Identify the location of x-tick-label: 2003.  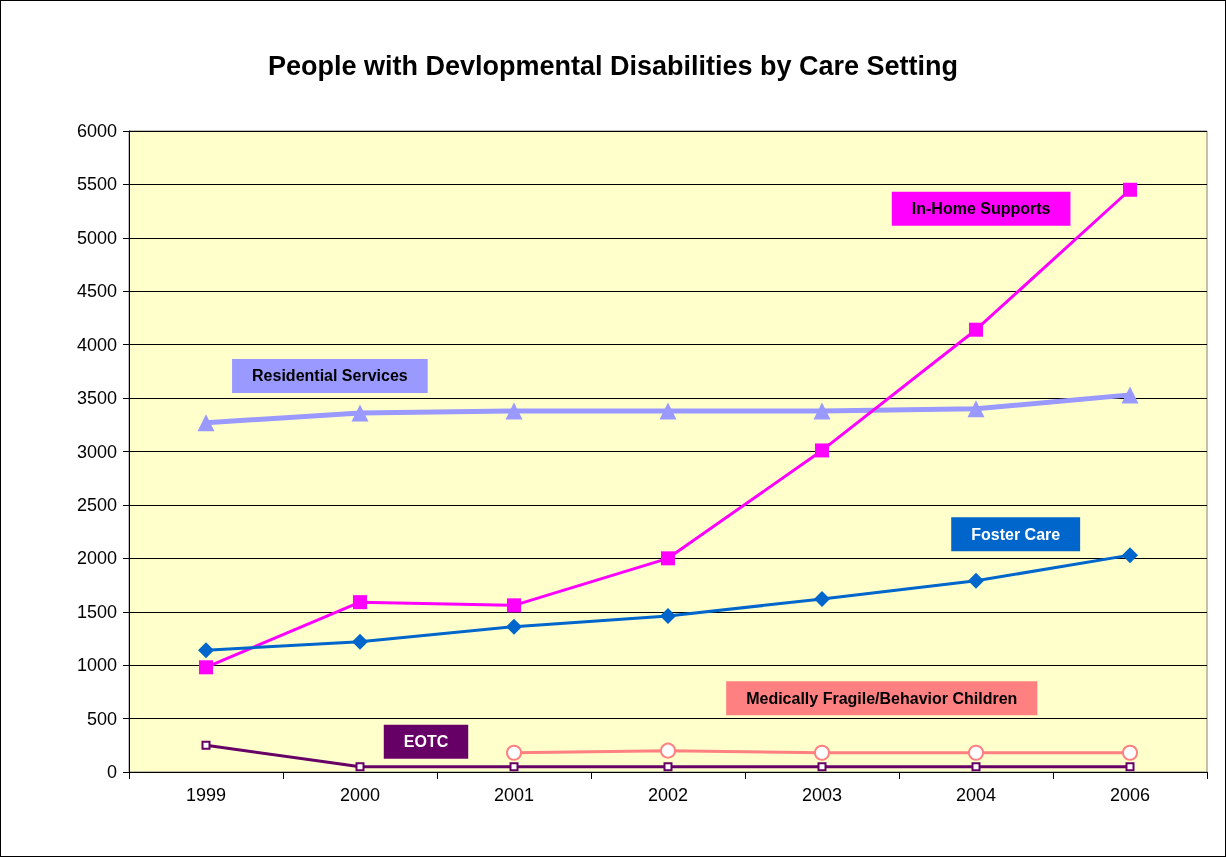
(822, 795).